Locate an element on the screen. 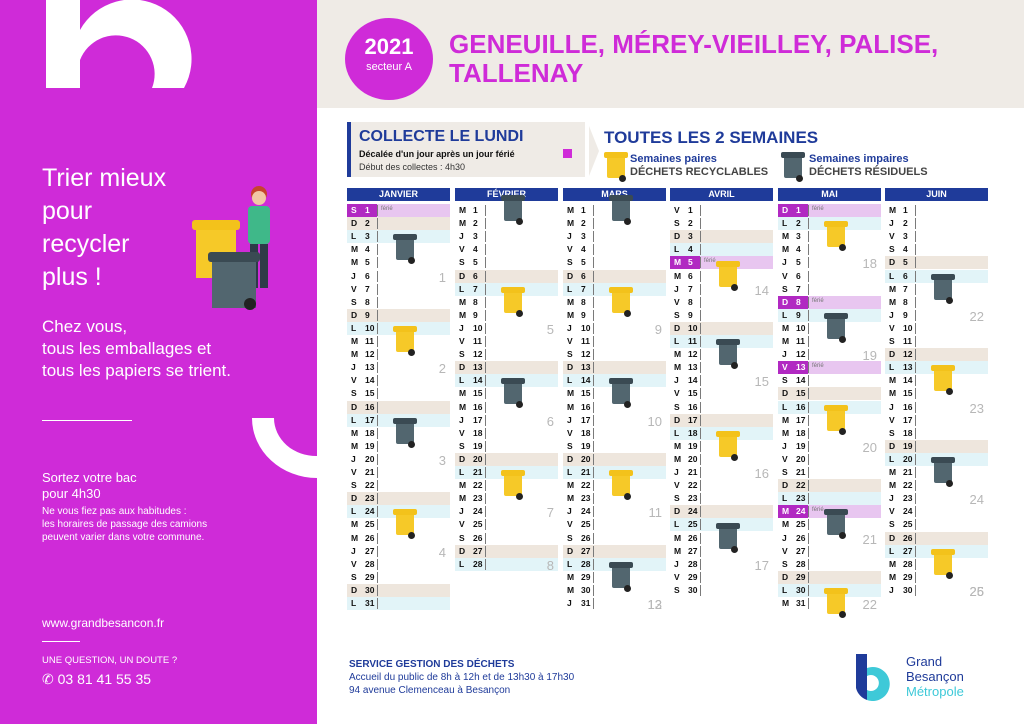  month-header: JUIN is located at coordinates (936, 194).